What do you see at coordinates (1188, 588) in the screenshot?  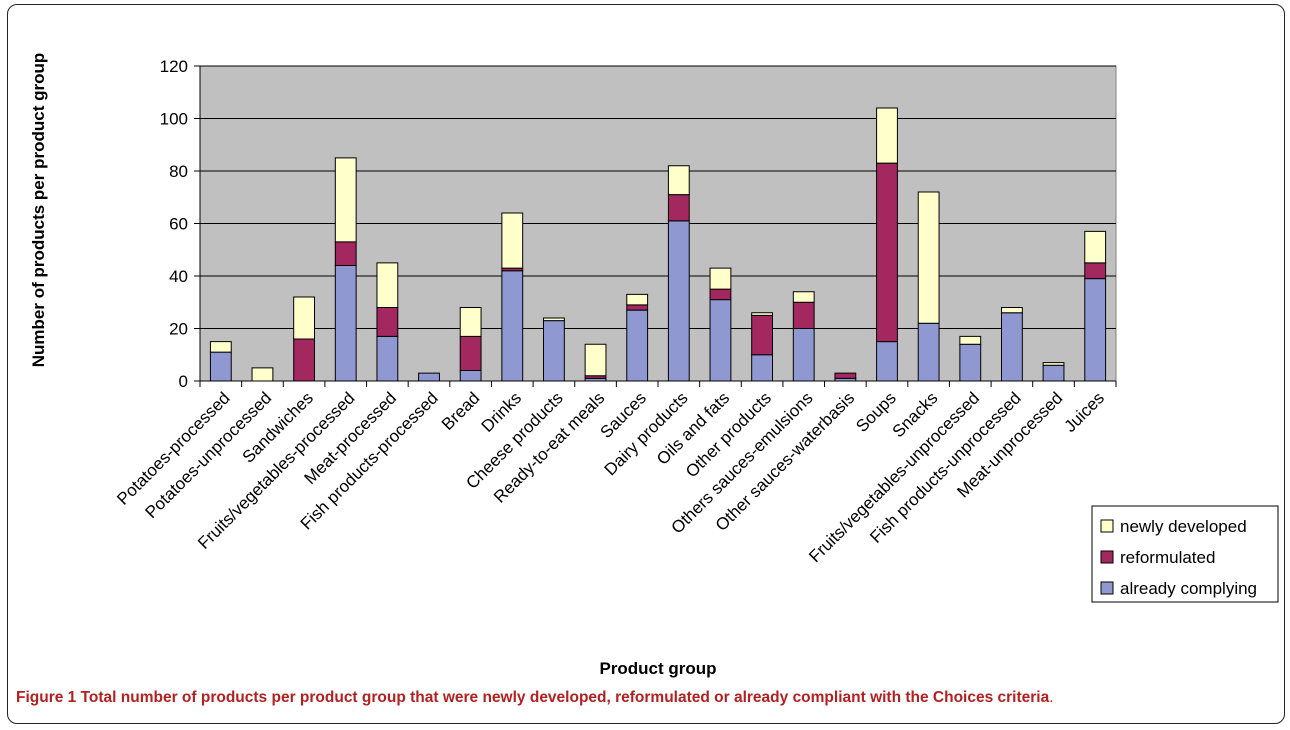 I see `legend-label: already complying` at bounding box center [1188, 588].